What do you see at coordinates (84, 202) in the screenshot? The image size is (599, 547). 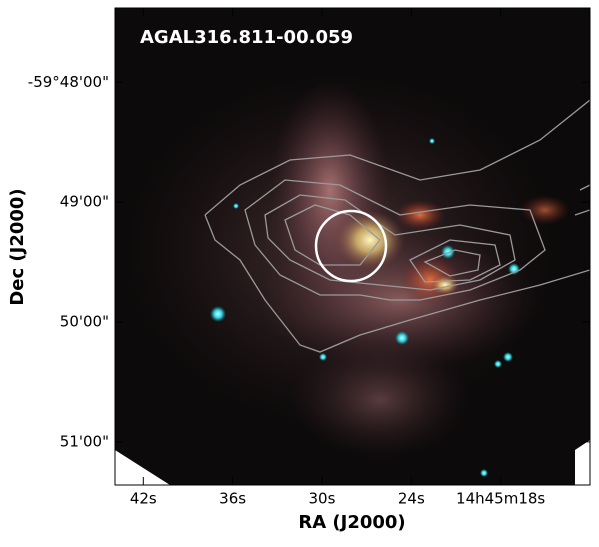 I see `y-tick-label: 49'00"` at bounding box center [84, 202].